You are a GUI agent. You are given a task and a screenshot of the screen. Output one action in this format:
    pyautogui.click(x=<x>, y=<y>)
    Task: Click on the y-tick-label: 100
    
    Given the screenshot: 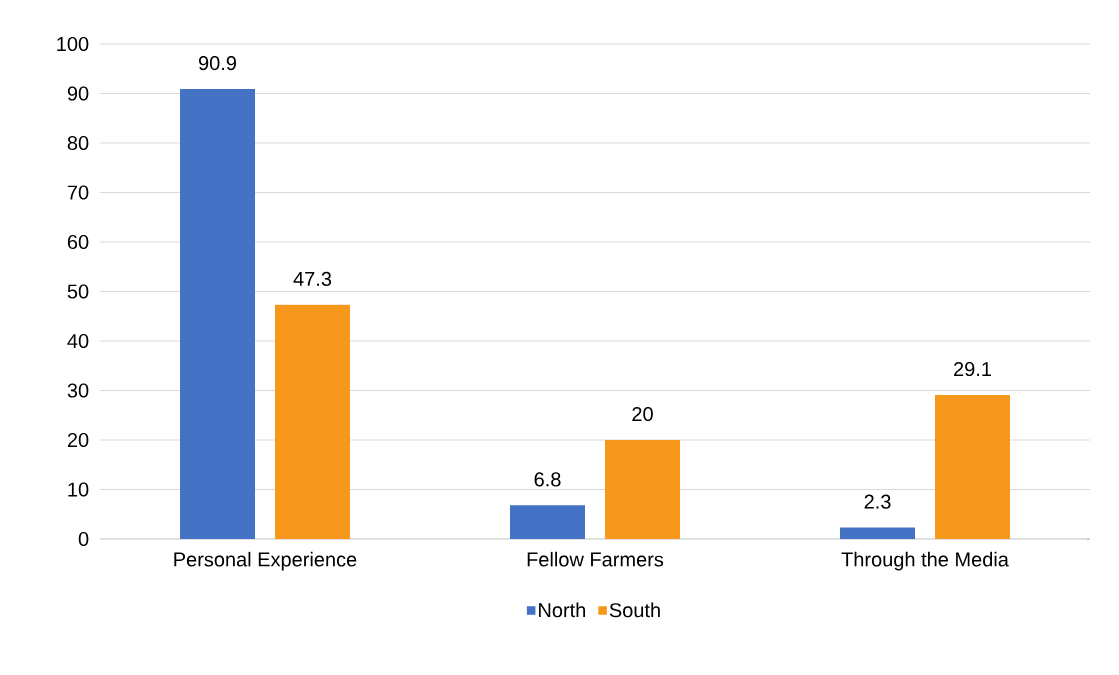 What is the action you would take?
    pyautogui.click(x=73, y=44)
    